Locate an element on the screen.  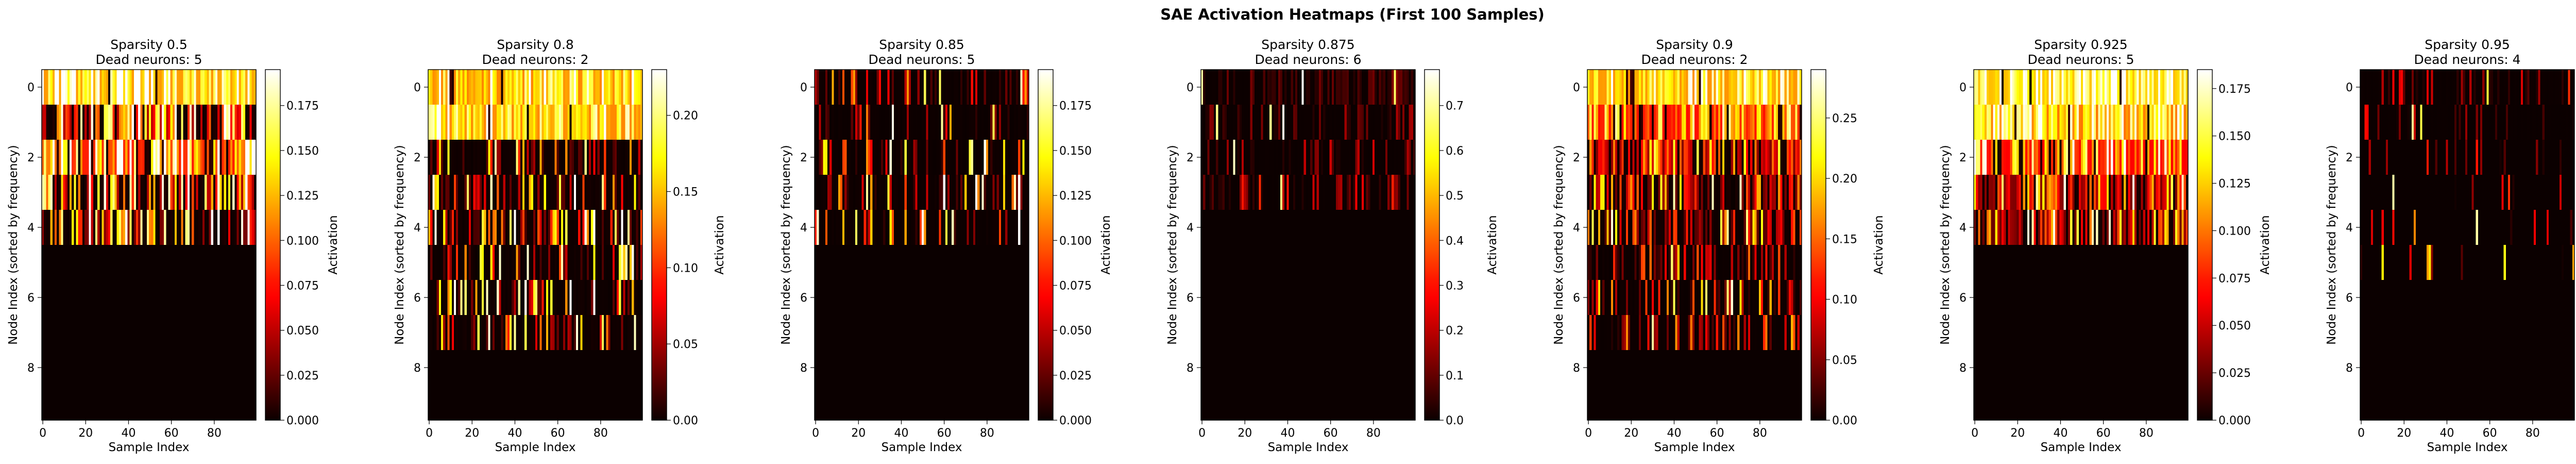
colorbar-tick-label: 0.15 is located at coordinates (685, 192).